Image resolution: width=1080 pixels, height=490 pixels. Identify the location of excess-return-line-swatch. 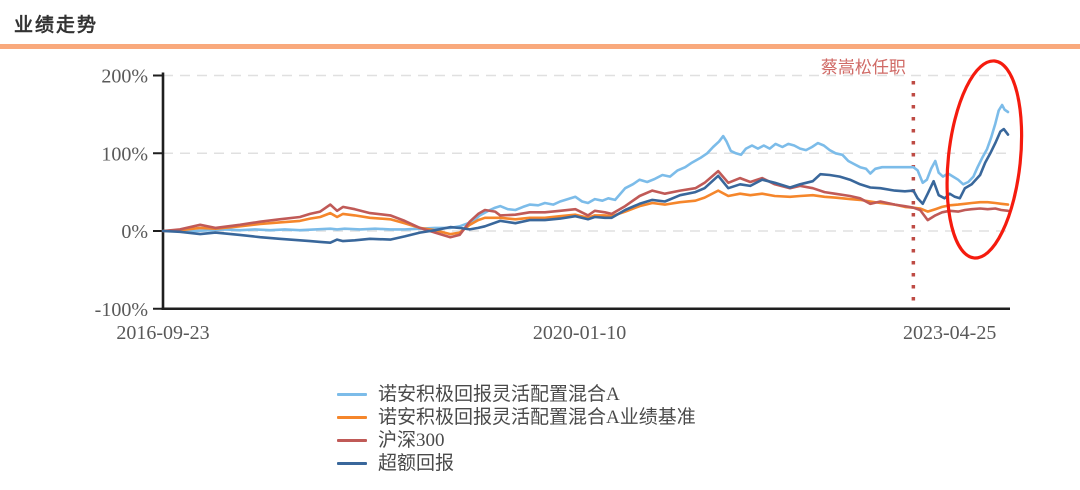
(352, 463).